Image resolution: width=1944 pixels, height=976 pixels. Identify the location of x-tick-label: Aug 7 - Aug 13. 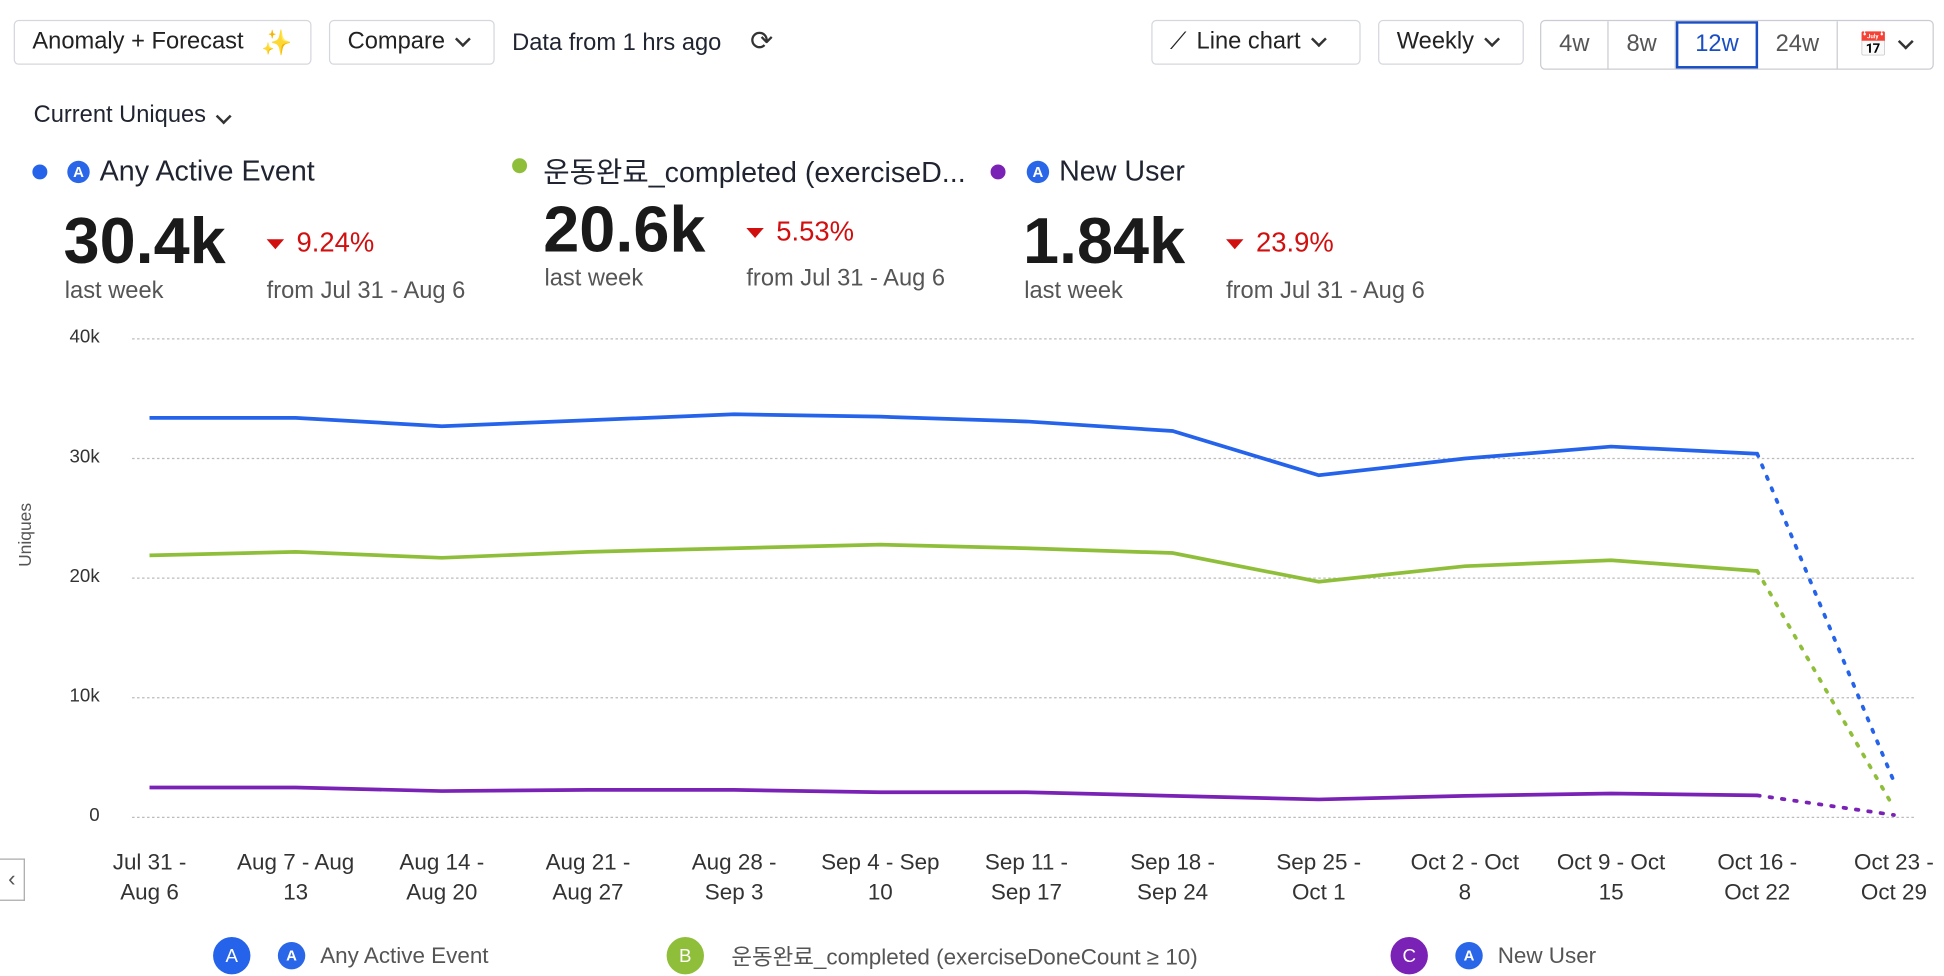
(296, 877).